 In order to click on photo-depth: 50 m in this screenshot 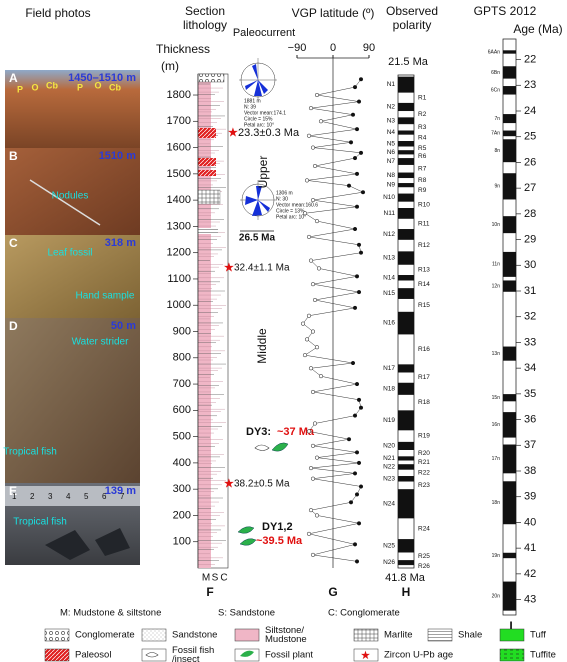, I will do `click(123, 326)`.